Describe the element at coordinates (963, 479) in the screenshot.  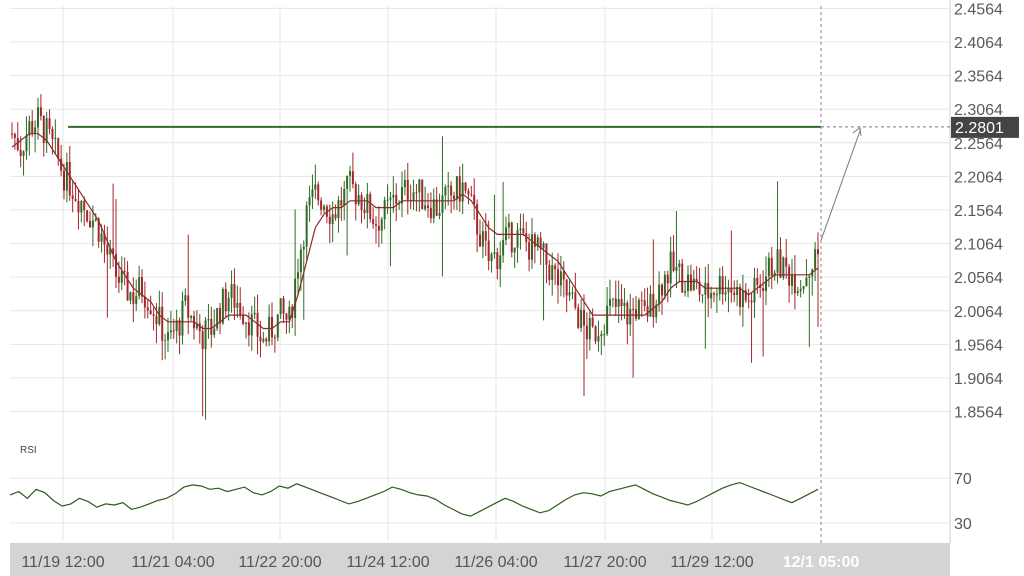
I see `rsi-tick-label: 70` at that location.